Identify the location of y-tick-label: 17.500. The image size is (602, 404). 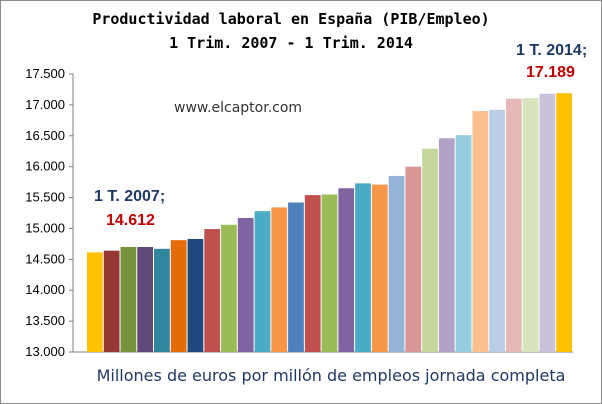
(45, 73).